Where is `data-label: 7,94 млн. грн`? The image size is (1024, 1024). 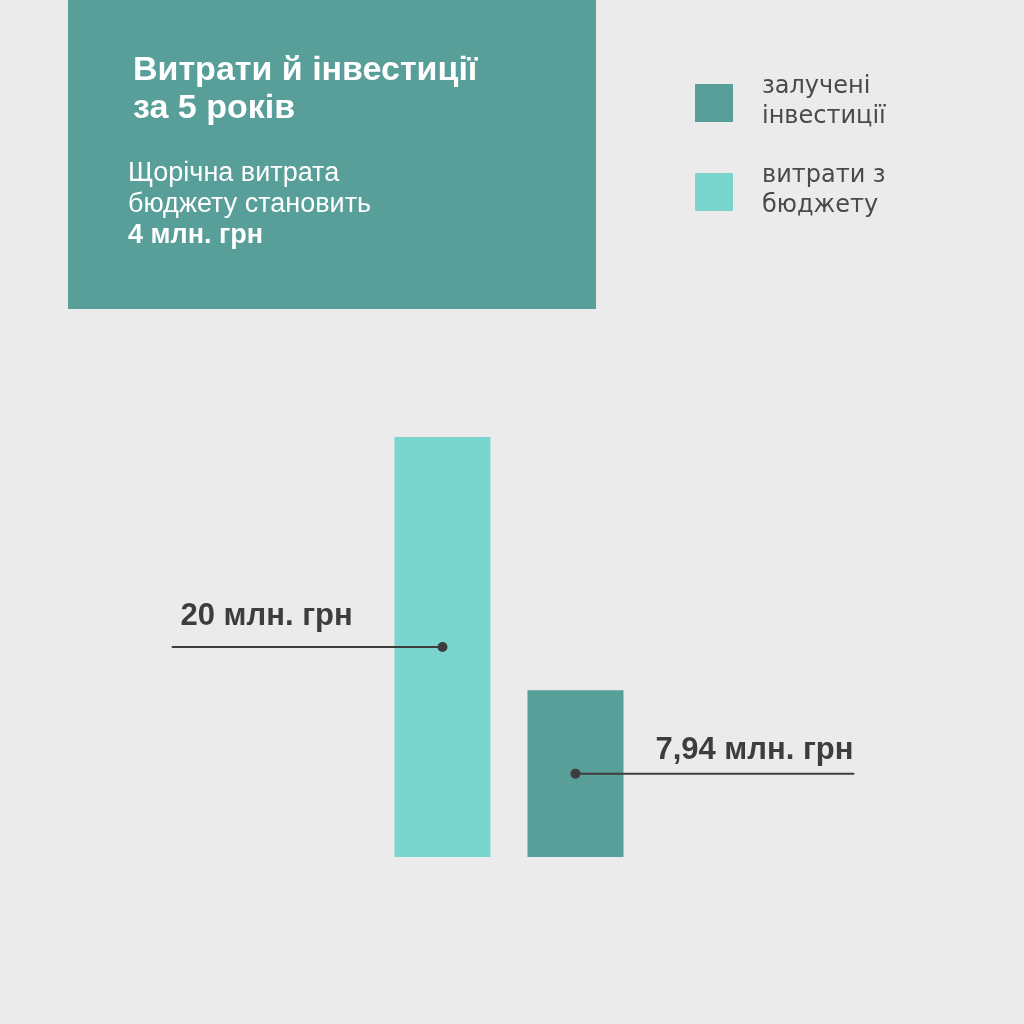 data-label: 7,94 млн. грн is located at coordinates (754, 748).